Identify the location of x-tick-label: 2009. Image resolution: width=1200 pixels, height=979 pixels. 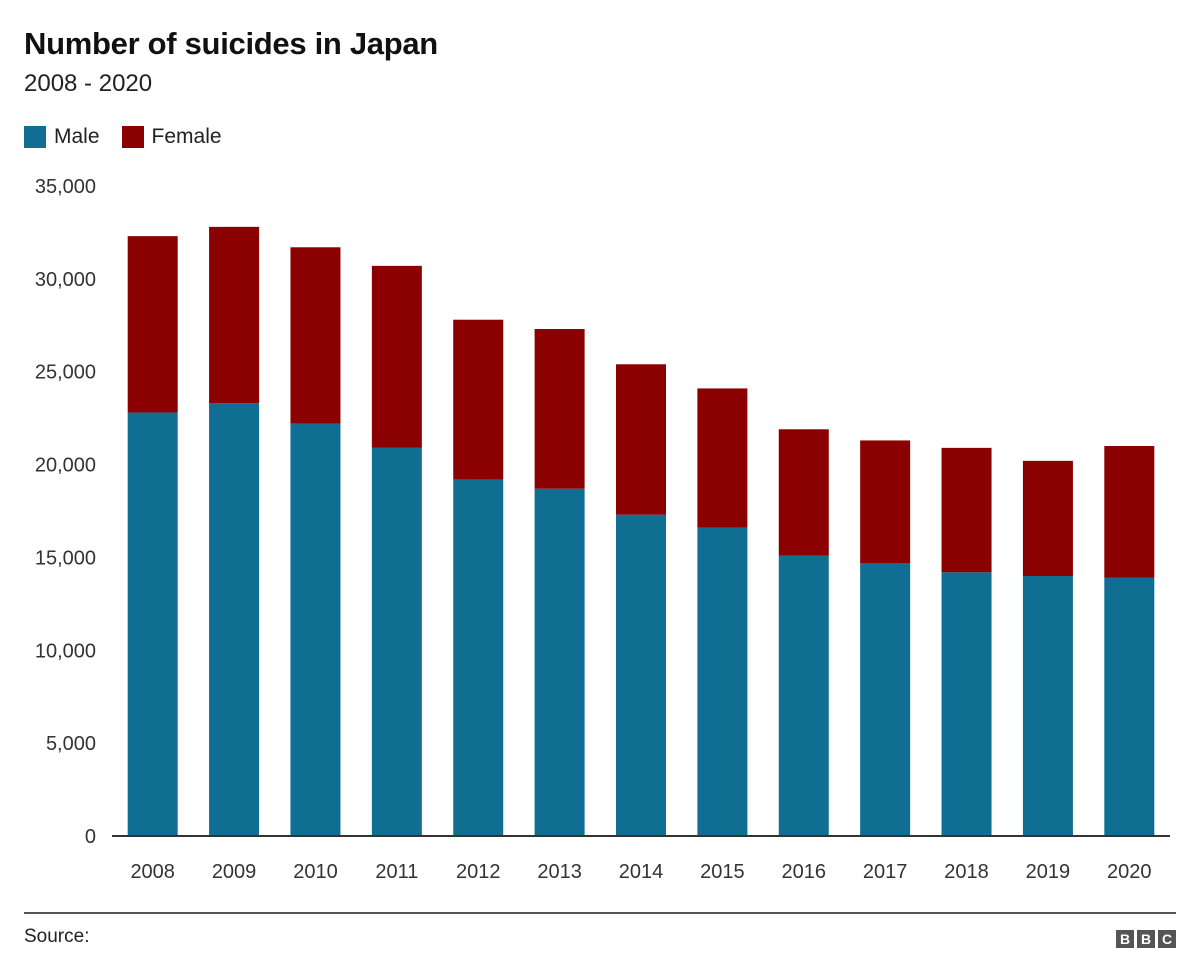
(234, 872).